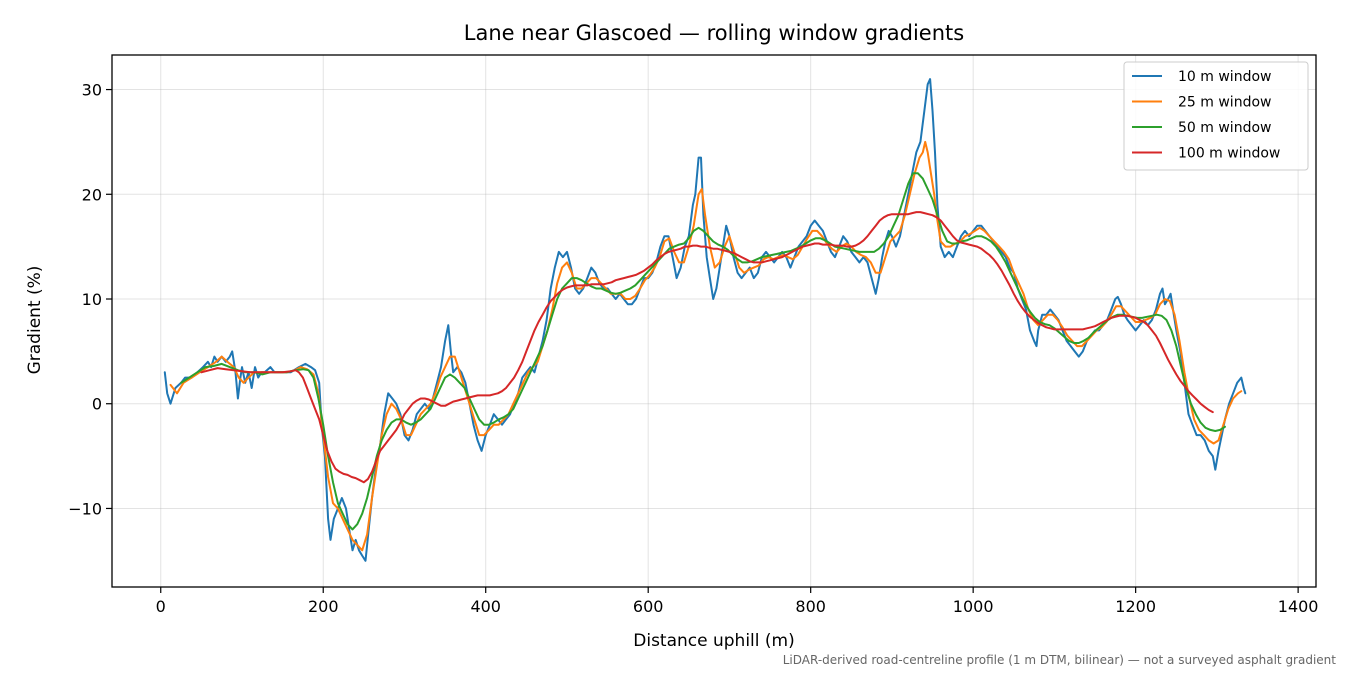 The height and width of the screenshot is (675, 1350). I want to click on x-tick-label: 1000, so click(973, 606).